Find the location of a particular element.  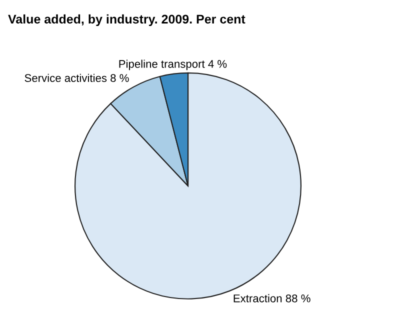

chart-title: Value added, by industry. 2009. Per cent is located at coordinates (127, 20).